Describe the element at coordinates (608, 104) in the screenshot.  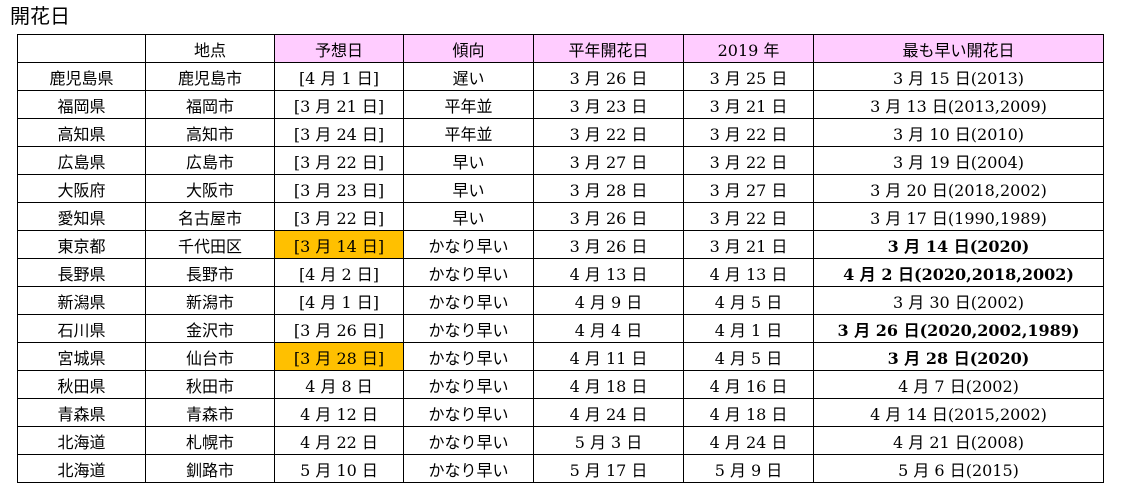
I see `normal-date-cell: 3 月 23 日` at that location.